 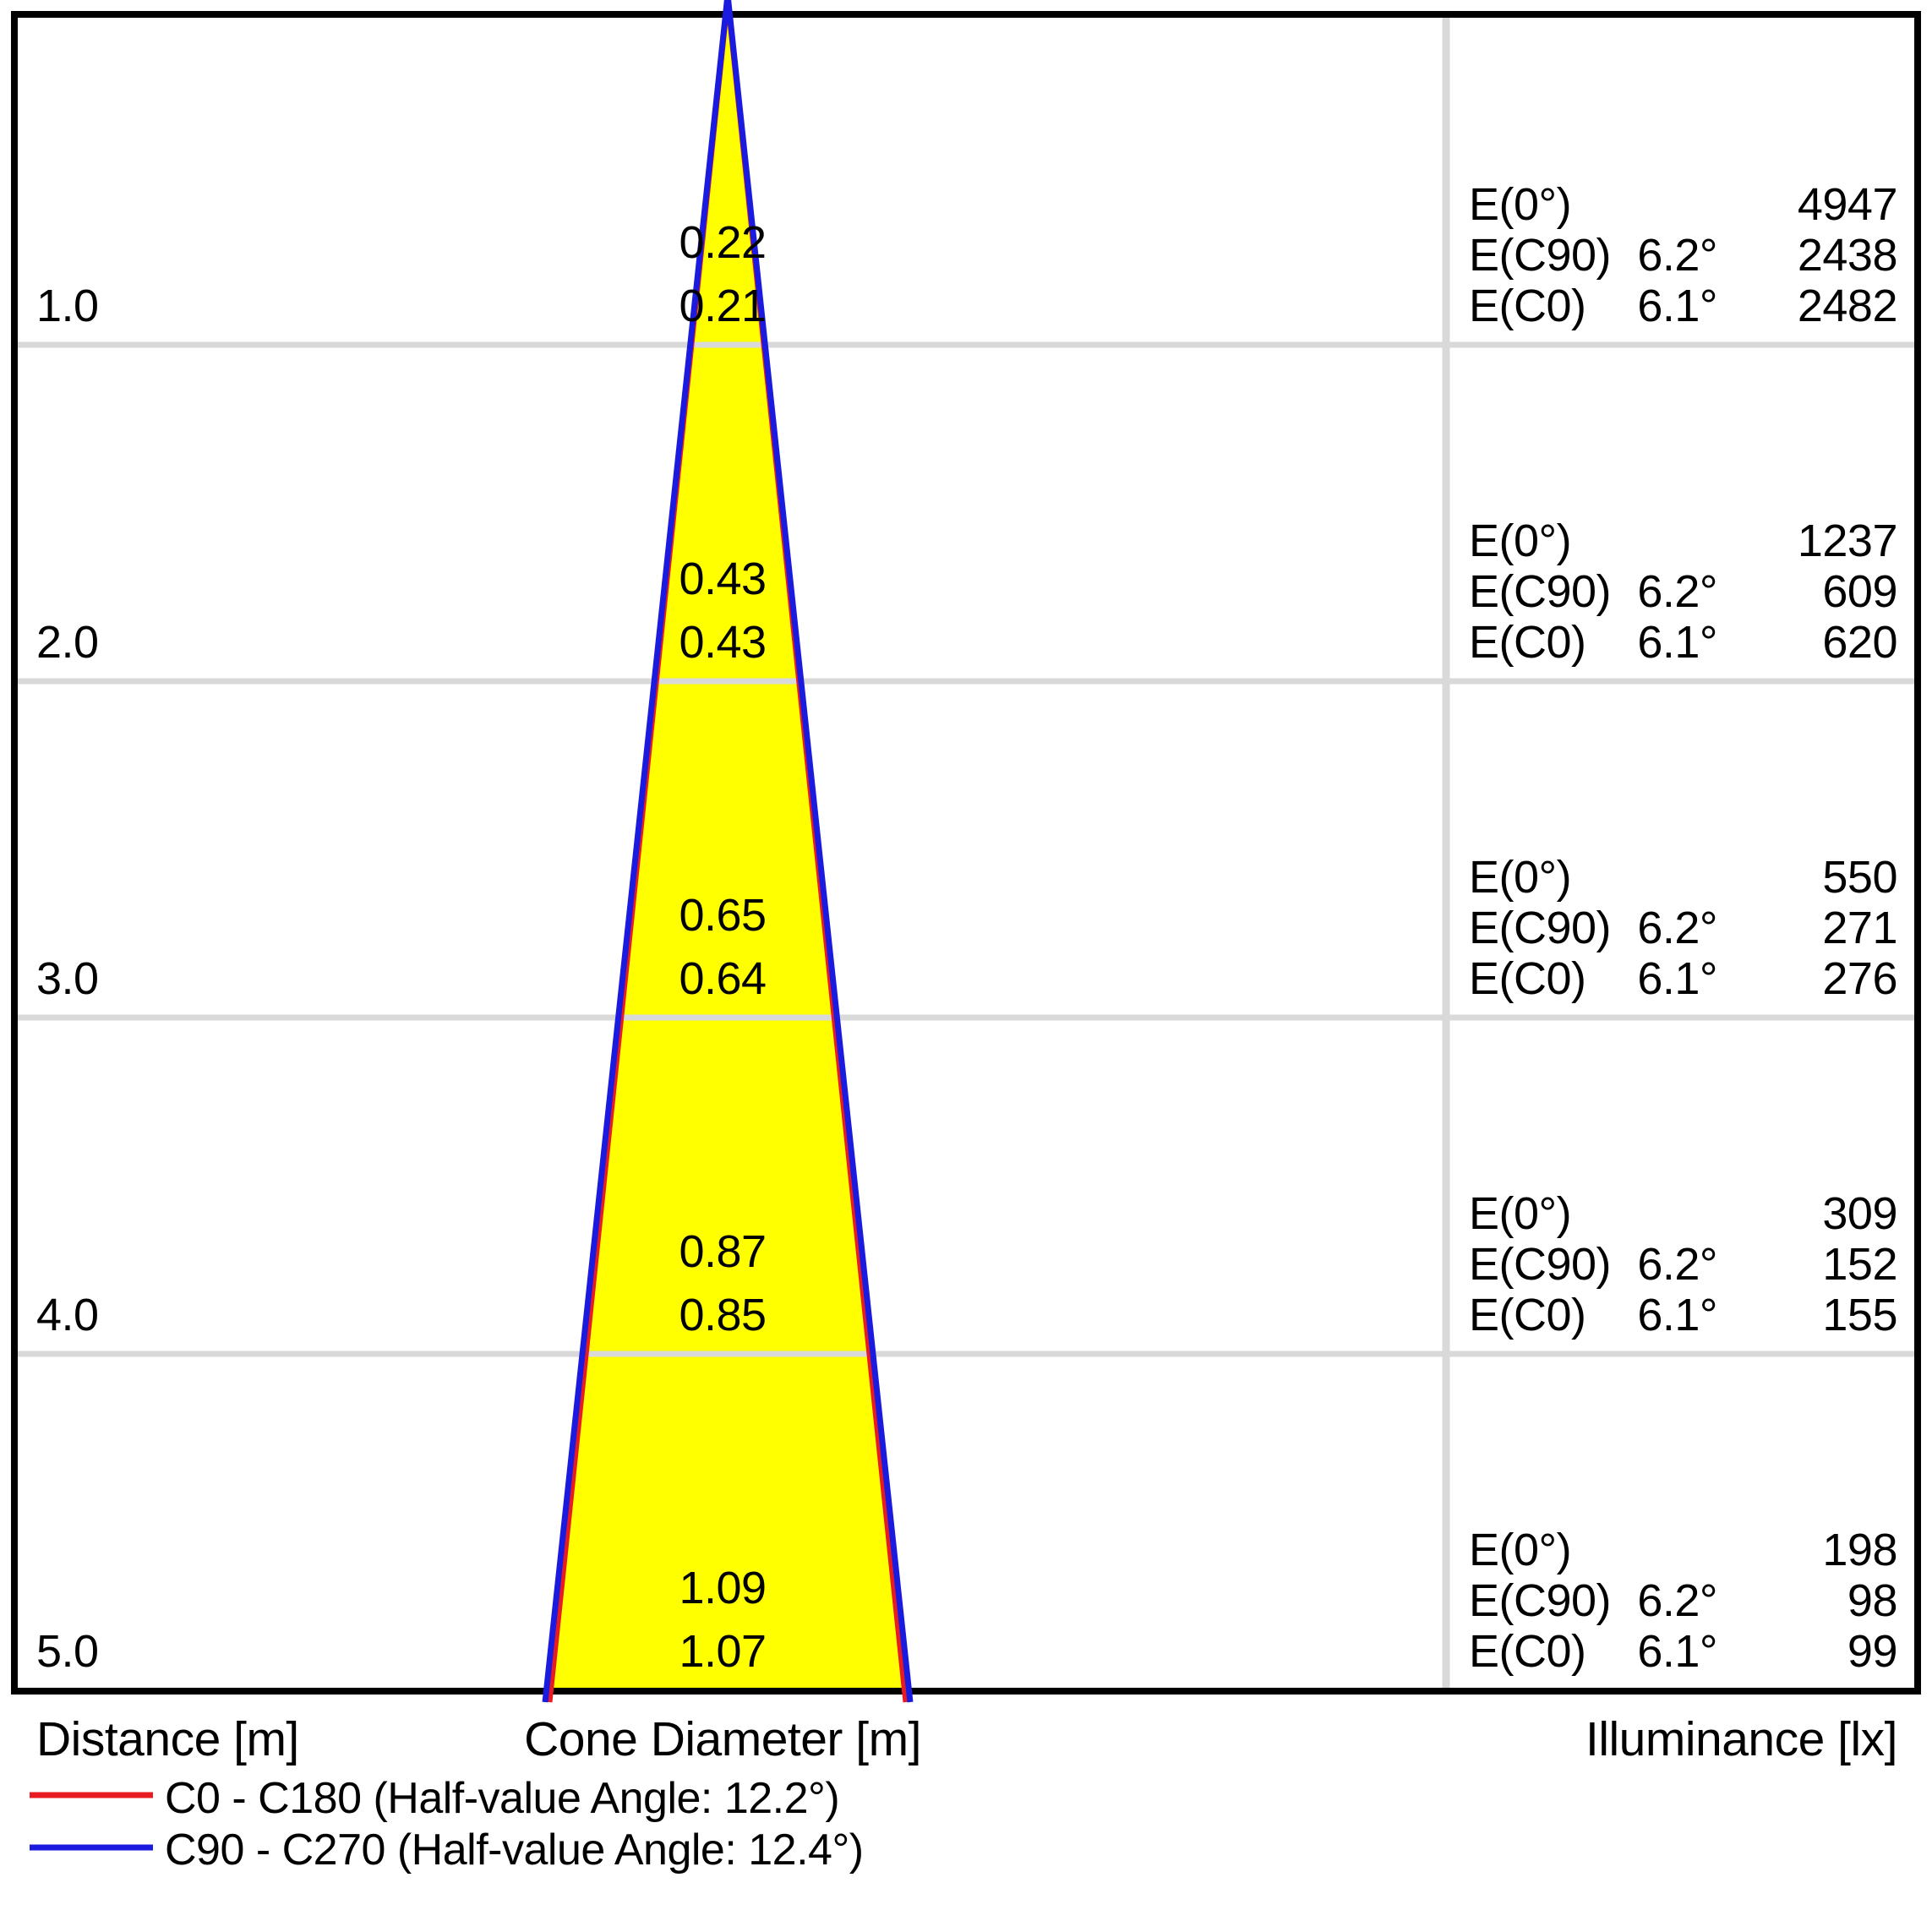 What do you see at coordinates (723, 915) in the screenshot?
I see `cone-diameter-c90: 0.65` at bounding box center [723, 915].